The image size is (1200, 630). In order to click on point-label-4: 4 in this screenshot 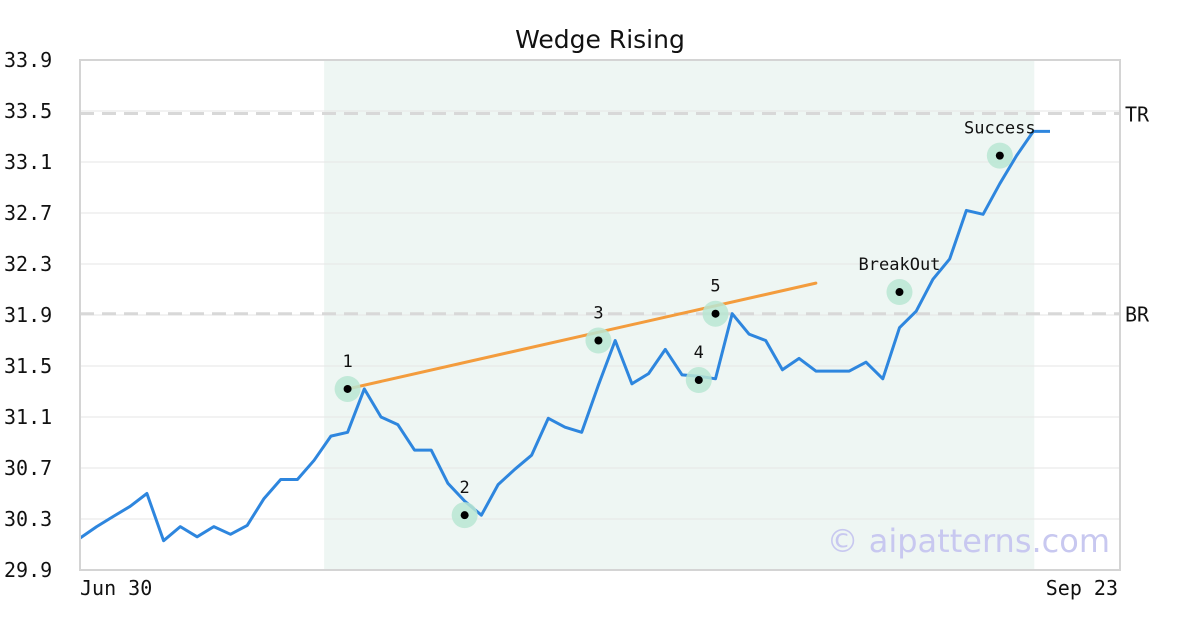, I will do `click(699, 353)`.